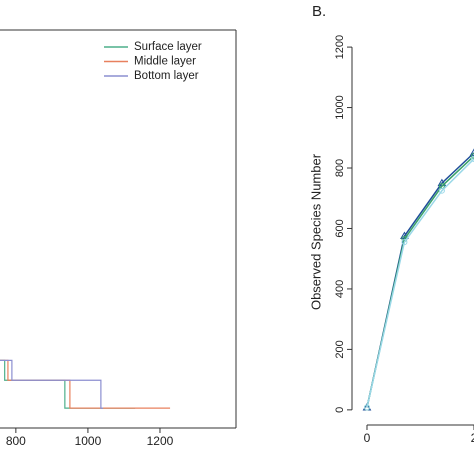 The height and width of the screenshot is (474, 474). I want to click on x-tick-label: 1000, so click(88, 441).